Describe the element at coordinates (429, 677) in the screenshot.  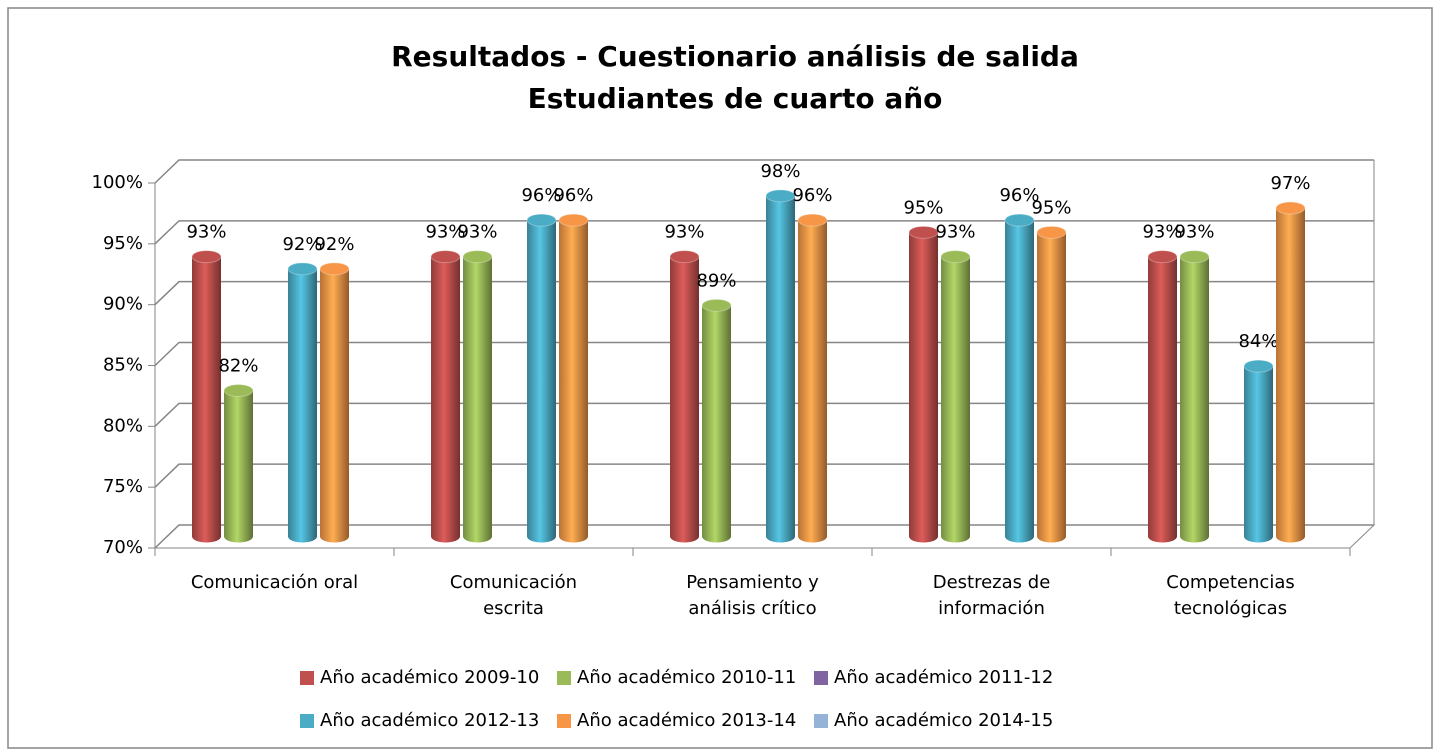
I see `legend-label: Año académico 2009-10` at that location.